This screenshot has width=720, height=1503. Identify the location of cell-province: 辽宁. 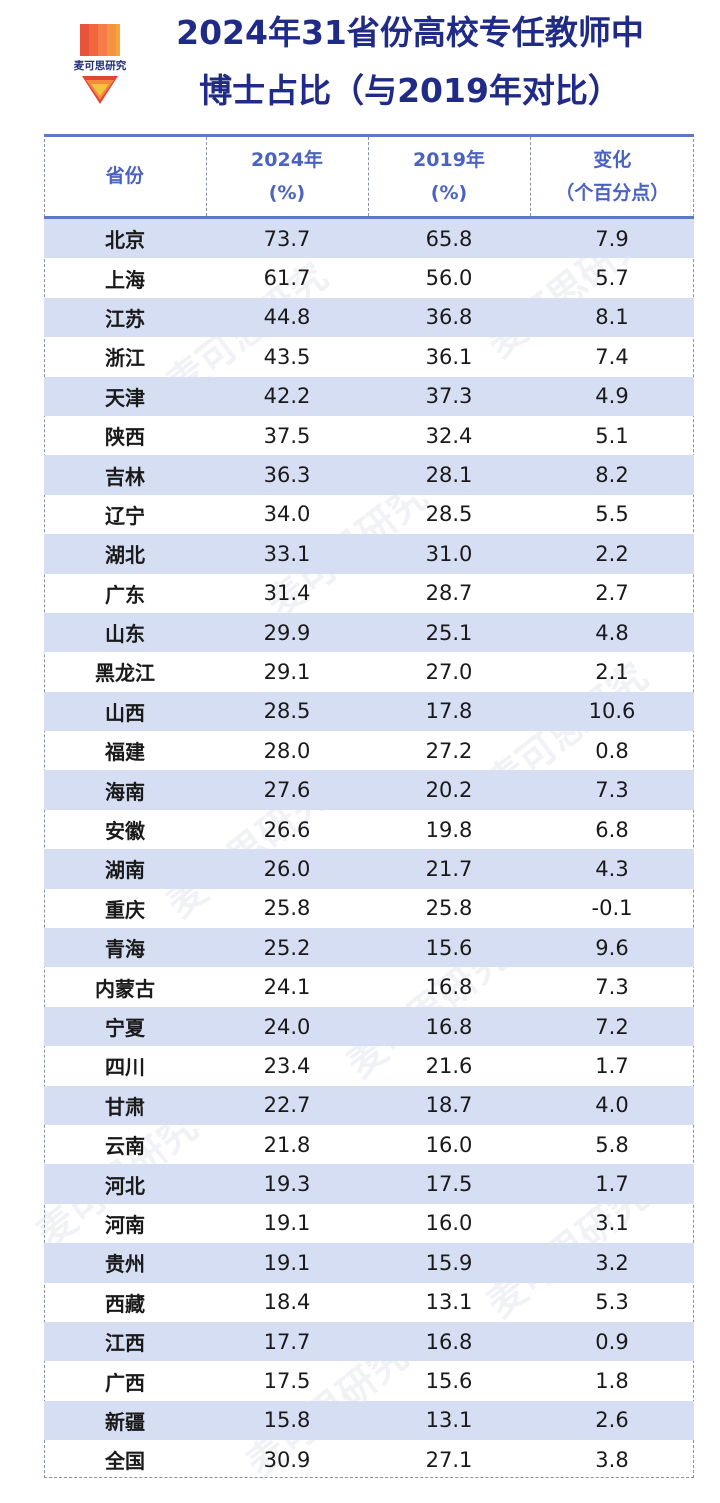
(125, 515).